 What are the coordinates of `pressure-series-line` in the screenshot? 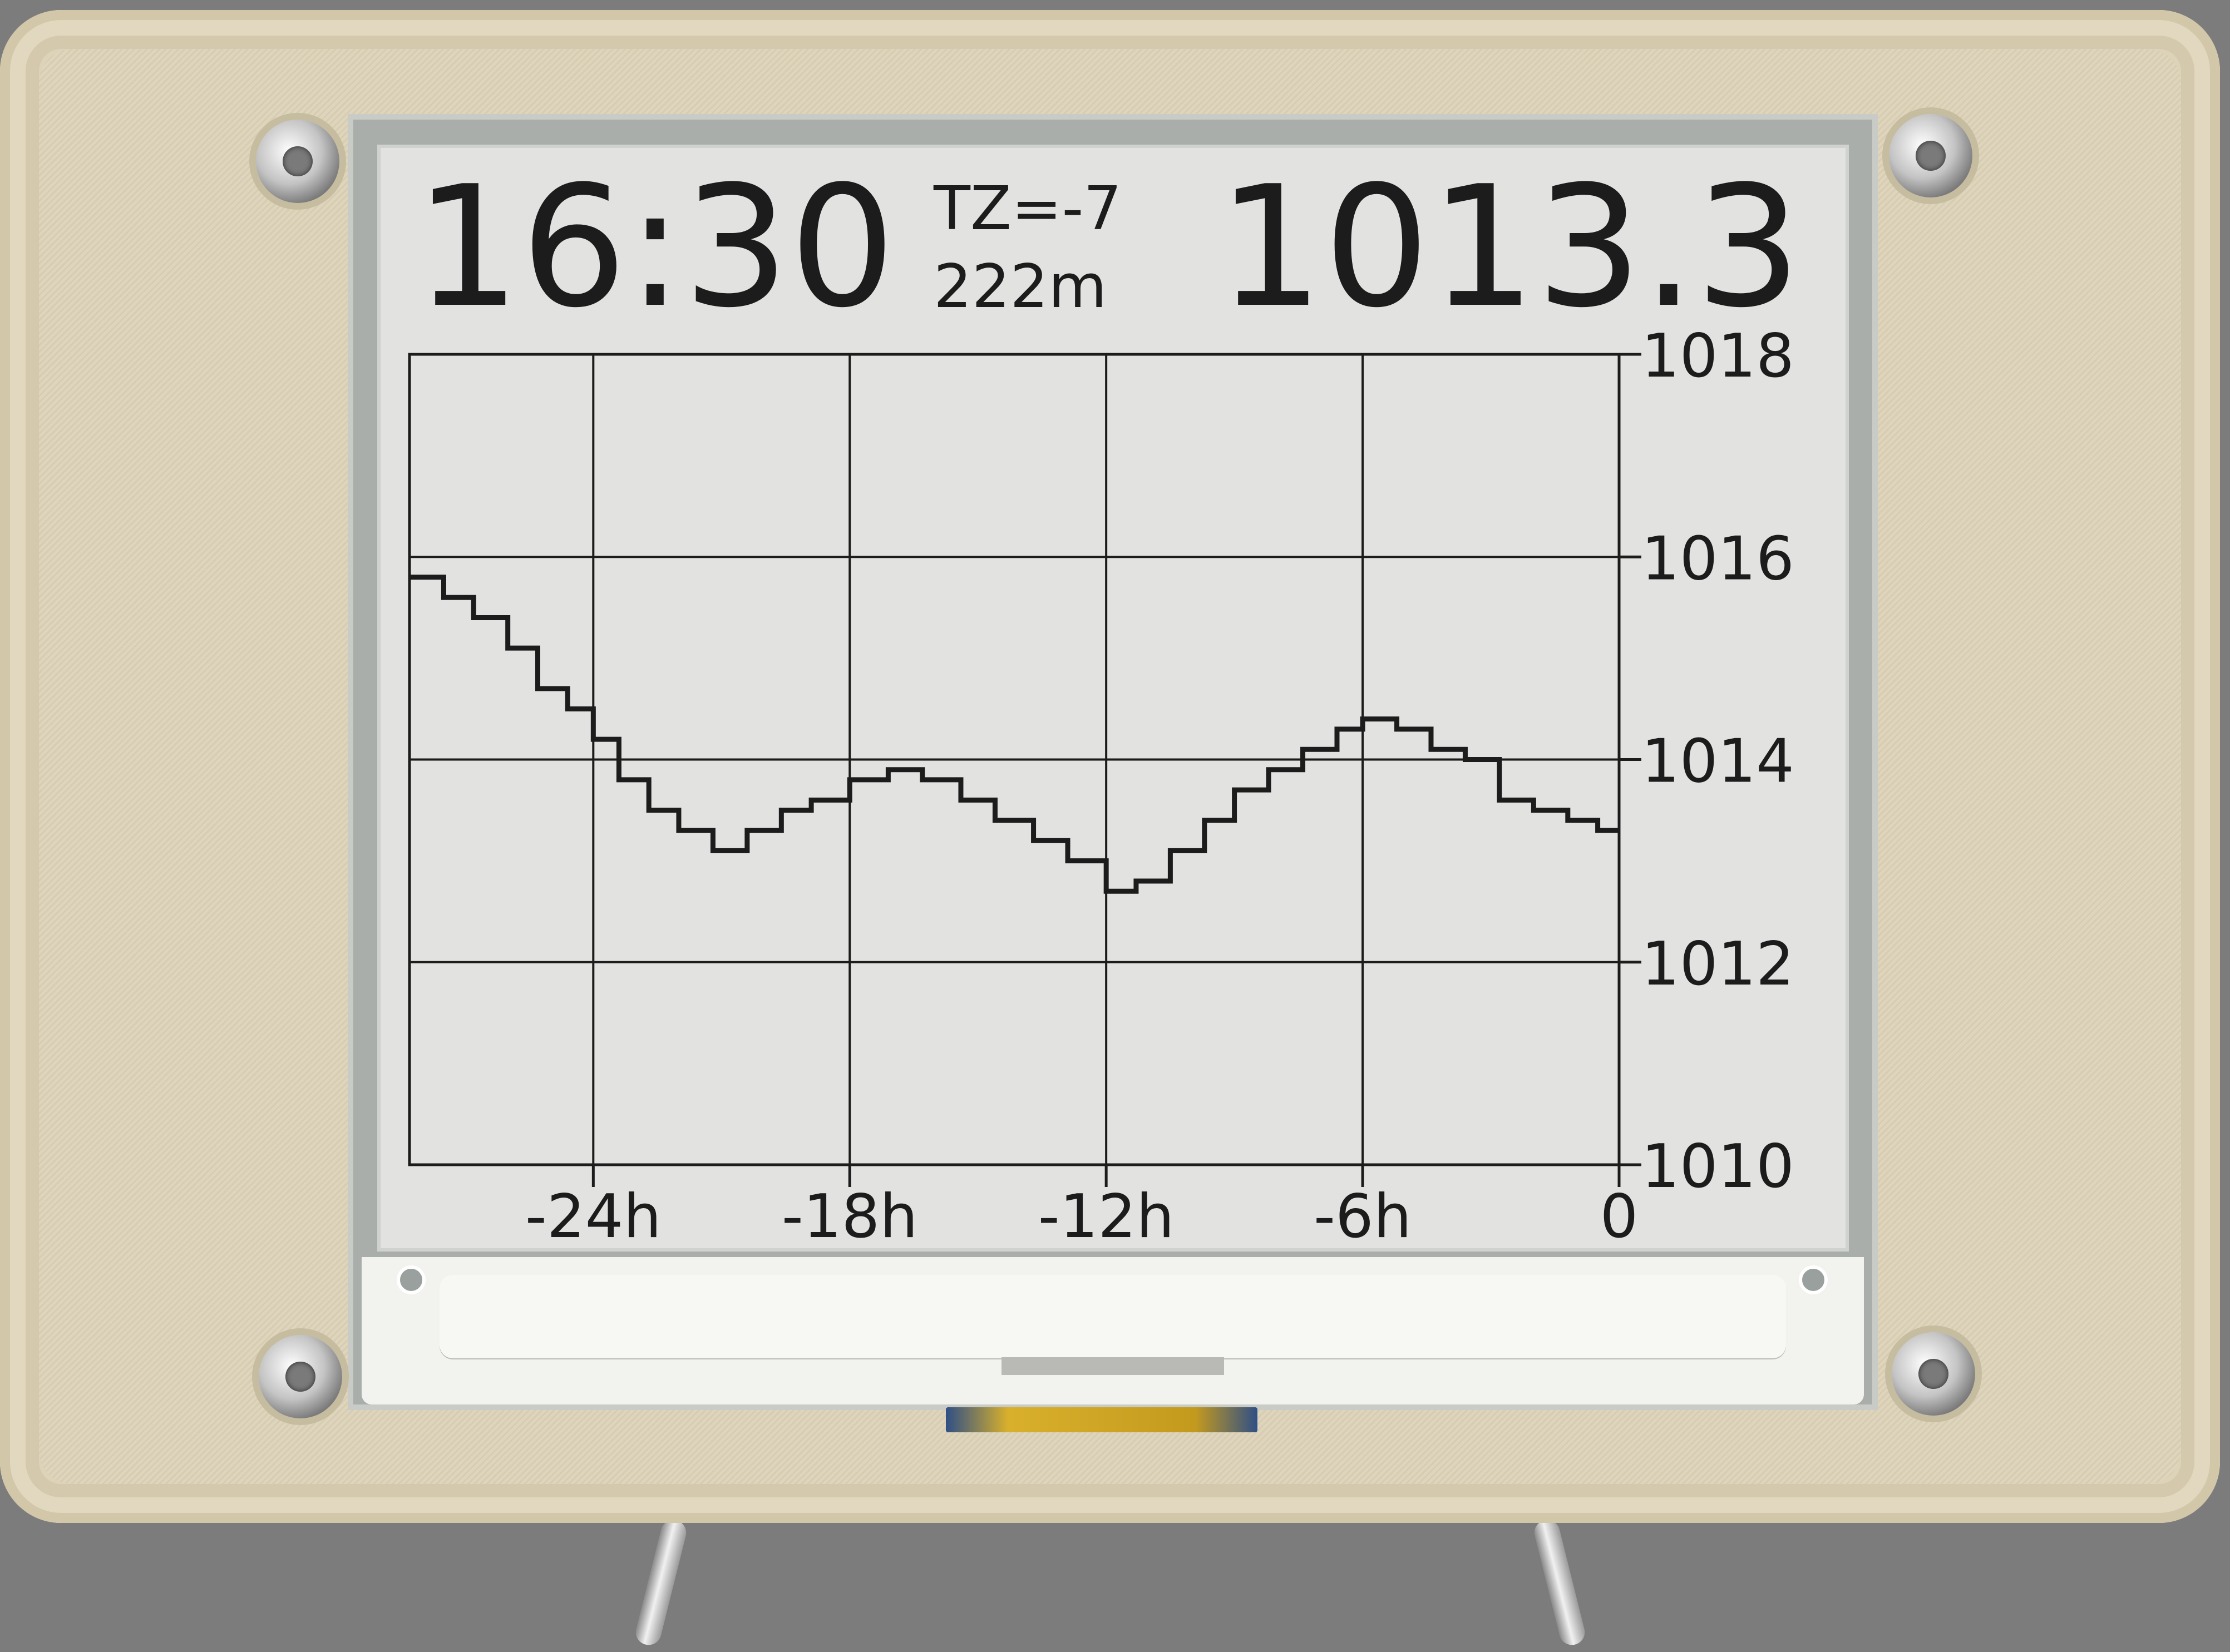 It's located at (1014, 734).